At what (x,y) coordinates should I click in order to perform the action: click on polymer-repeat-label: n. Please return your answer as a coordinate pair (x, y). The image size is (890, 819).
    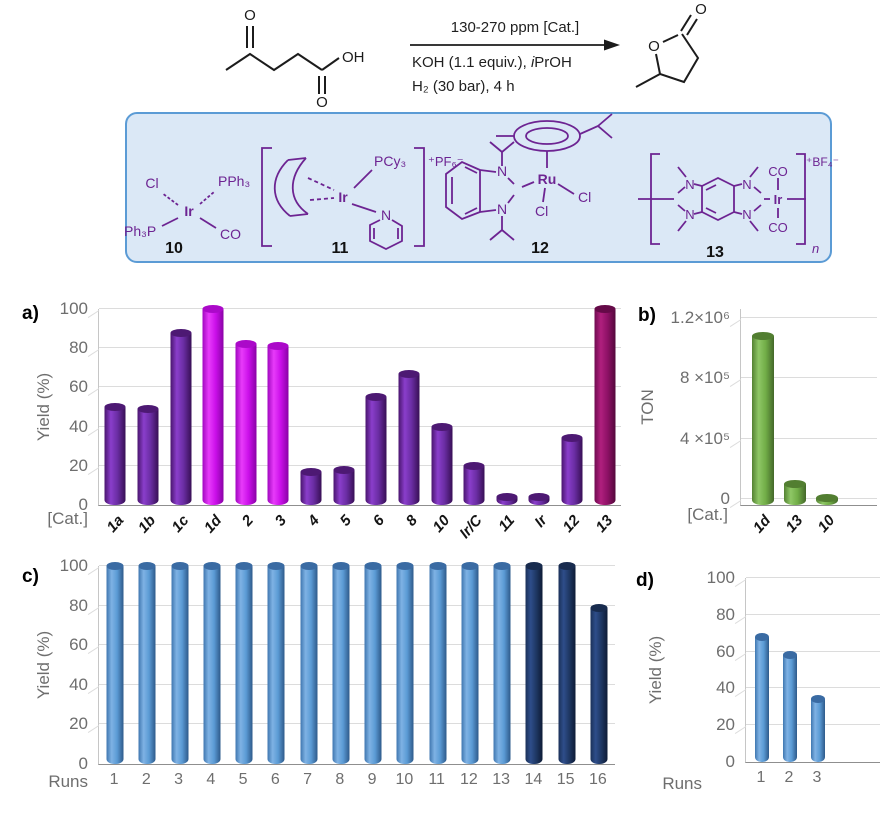
    Looking at the image, I should click on (815, 248).